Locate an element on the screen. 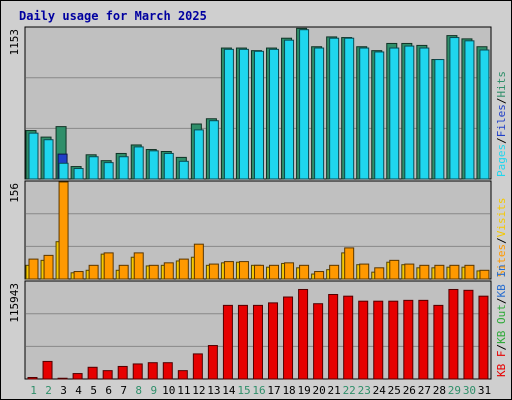  x-tick-label-4: 4 is located at coordinates (78, 390).